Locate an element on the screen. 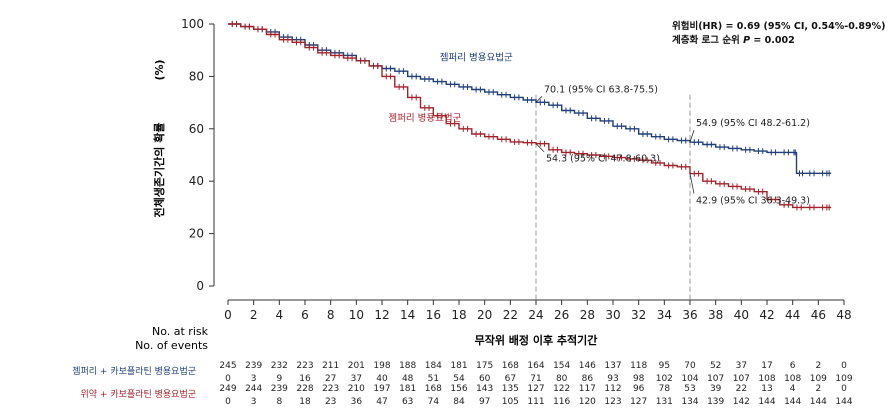  risk-events-cell: 131 is located at coordinates (664, 402).